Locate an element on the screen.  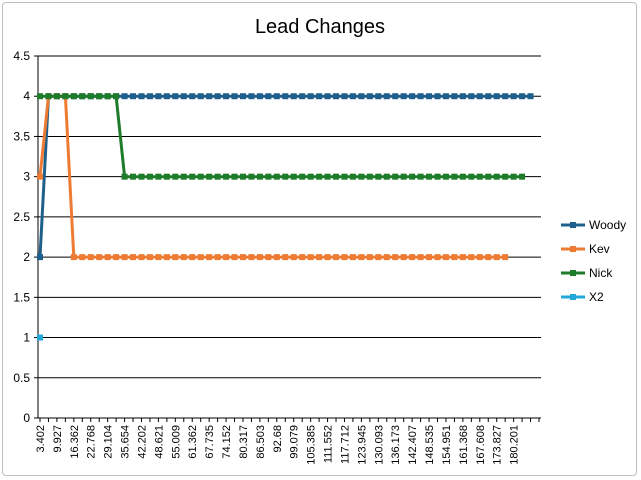
x-tick-label: 3.402 is located at coordinates (41, 439).